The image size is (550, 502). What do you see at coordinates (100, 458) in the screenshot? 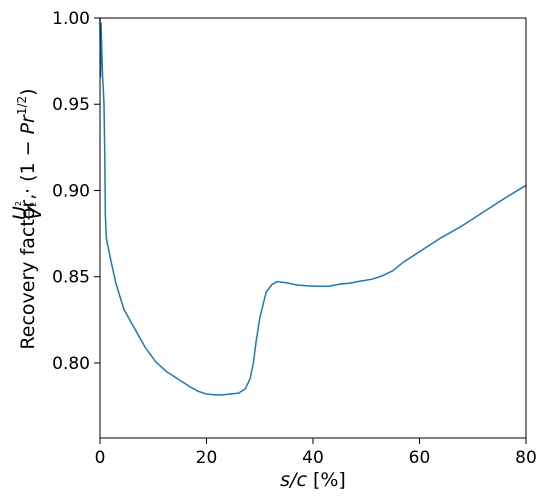
I see `x-tick-label: 0` at bounding box center [100, 458].